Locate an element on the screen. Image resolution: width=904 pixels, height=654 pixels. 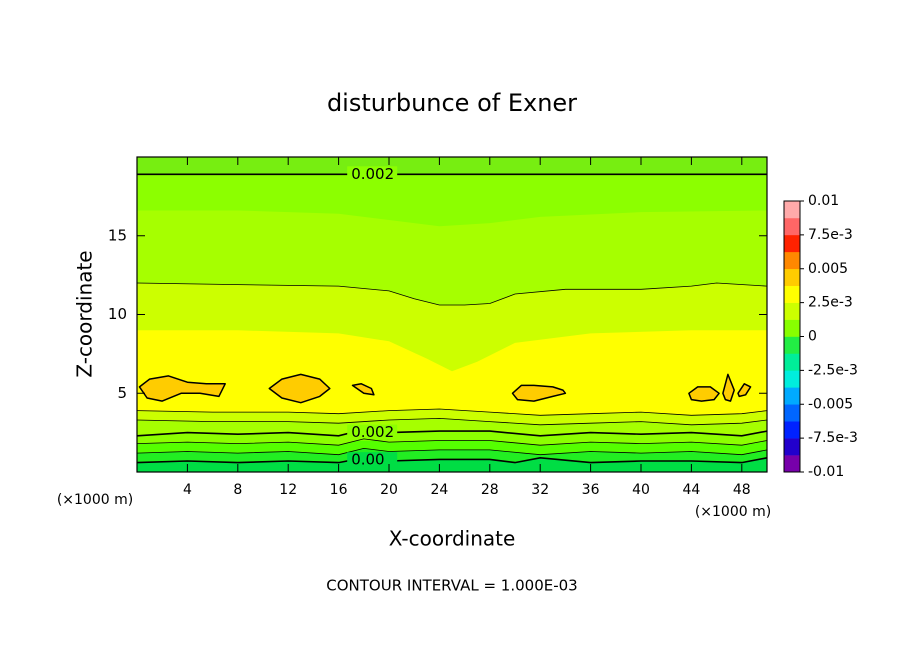
colorbar-tick-label: -2.5e-3 is located at coordinates (833, 370).